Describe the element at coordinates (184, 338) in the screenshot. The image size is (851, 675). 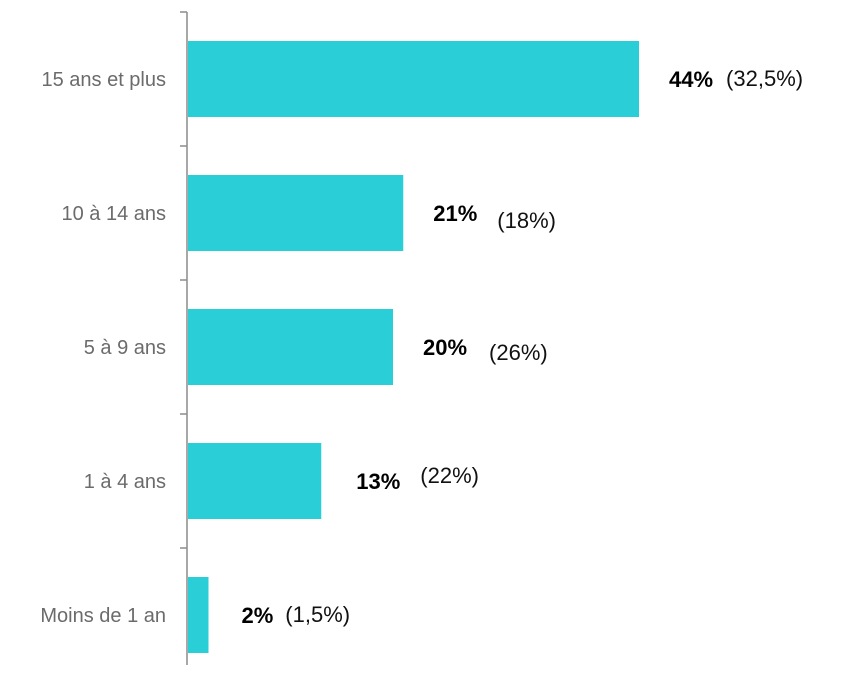
I see `y-axis` at that location.